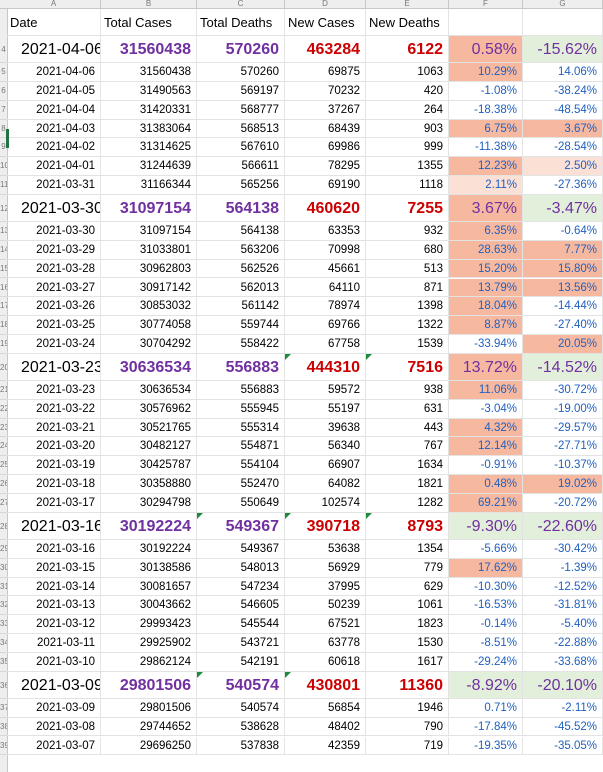 The width and height of the screenshot is (603, 772). What do you see at coordinates (563, 662) in the screenshot?
I see `cell-pct-g: -33.68%` at bounding box center [563, 662].